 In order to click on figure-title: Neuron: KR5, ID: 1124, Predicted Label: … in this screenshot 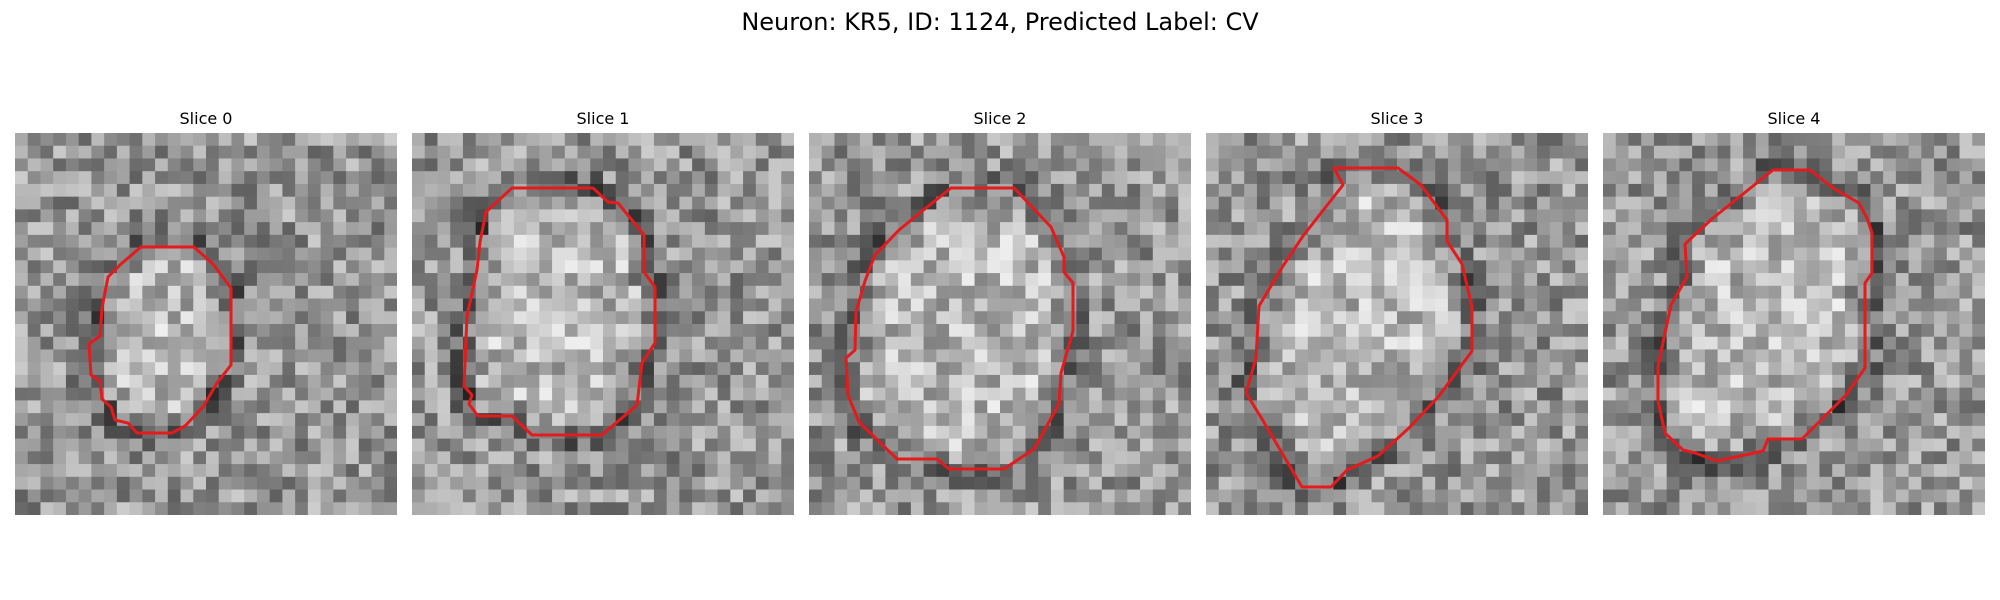, I will do `click(1000, 22)`.